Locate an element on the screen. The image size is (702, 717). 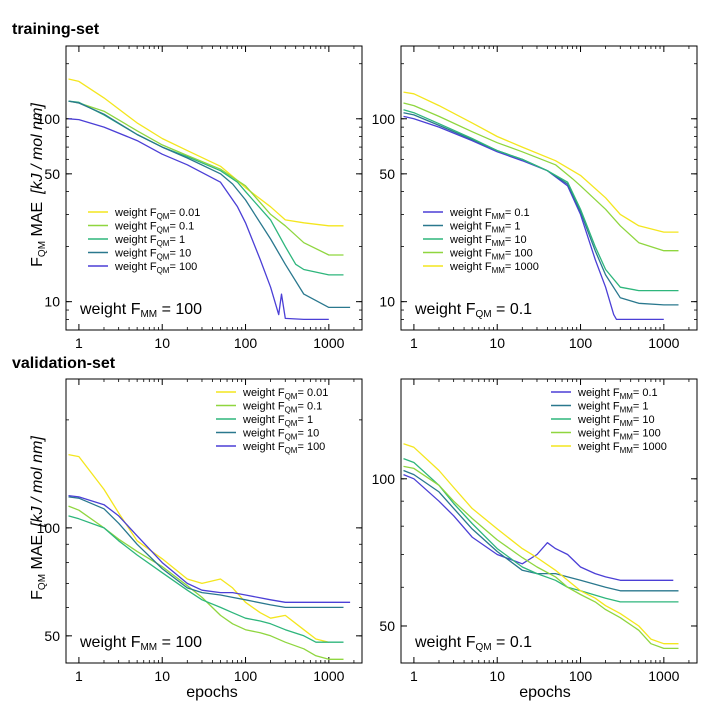
panel-weight-note-sub: MM is located at coordinates (148, 647).